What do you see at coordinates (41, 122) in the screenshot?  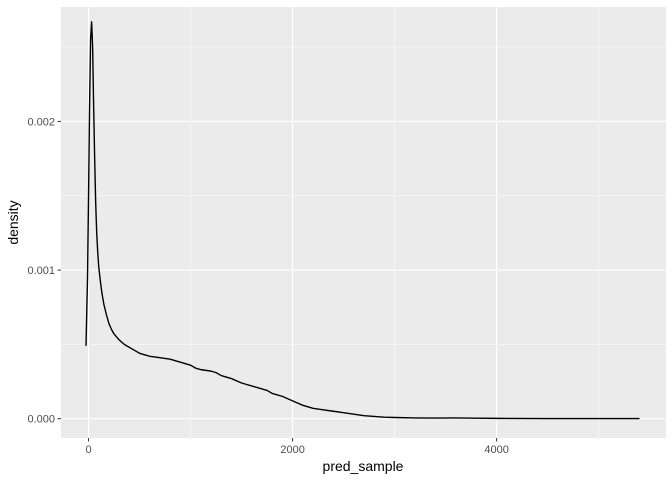 I see `y-tick-label: 0.002` at bounding box center [41, 122].